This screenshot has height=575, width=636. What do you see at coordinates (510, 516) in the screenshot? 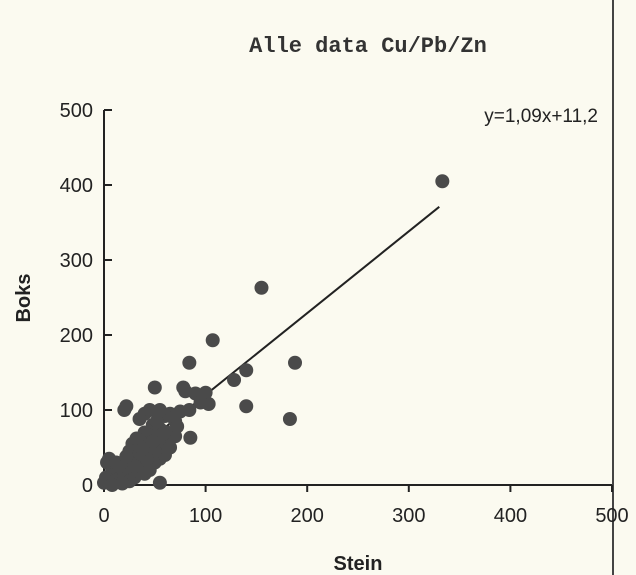
I see `x-tick-label: 400` at bounding box center [510, 516].